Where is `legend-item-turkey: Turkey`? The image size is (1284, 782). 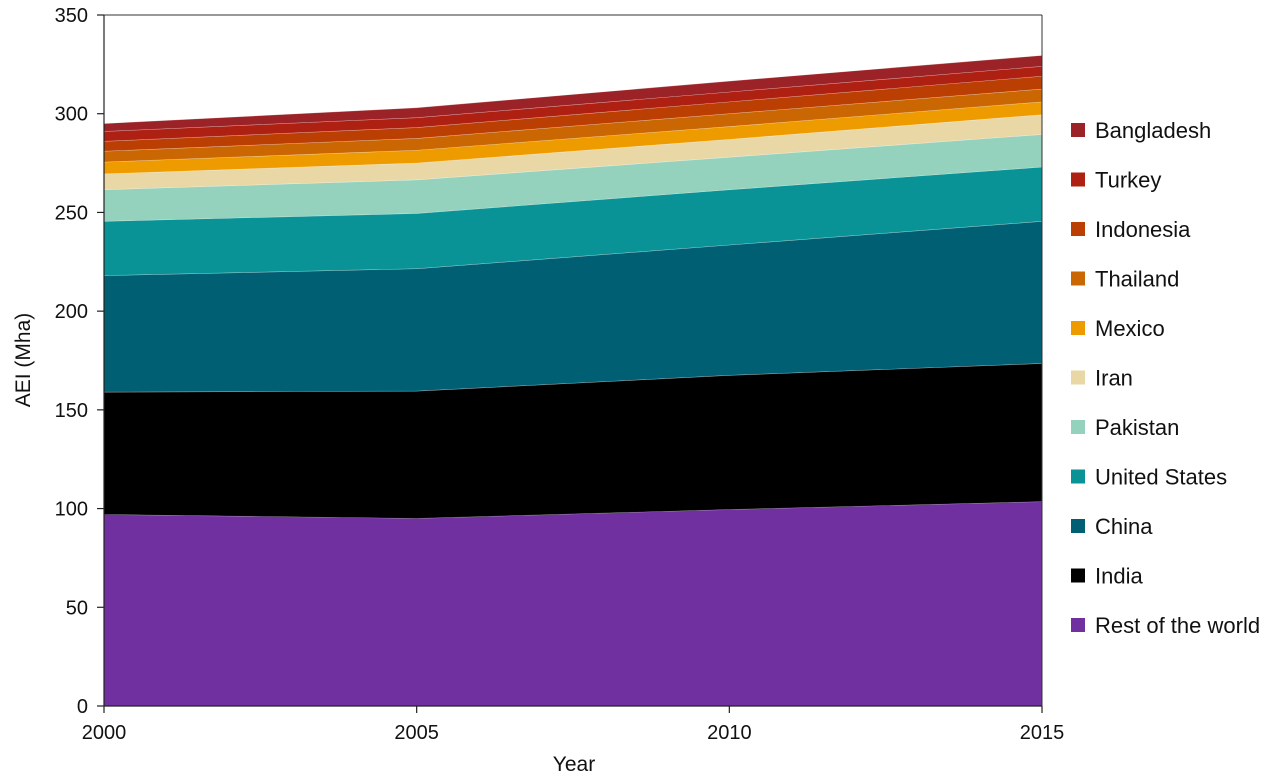 legend-item-turkey: Turkey is located at coordinates (1116, 180).